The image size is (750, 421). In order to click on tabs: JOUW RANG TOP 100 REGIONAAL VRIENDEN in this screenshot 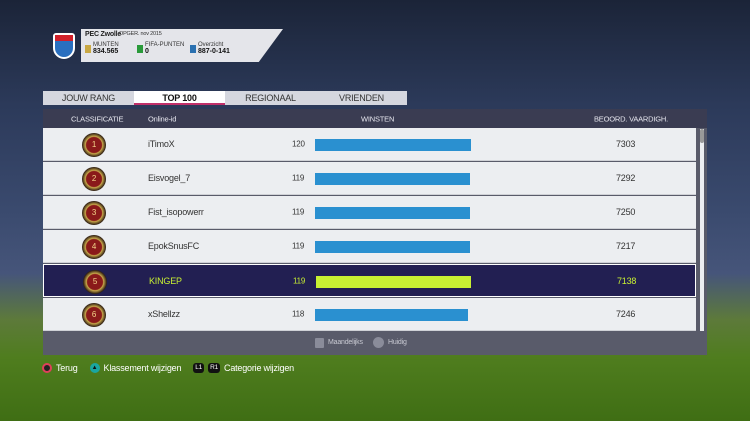, I will do `click(225, 98)`.